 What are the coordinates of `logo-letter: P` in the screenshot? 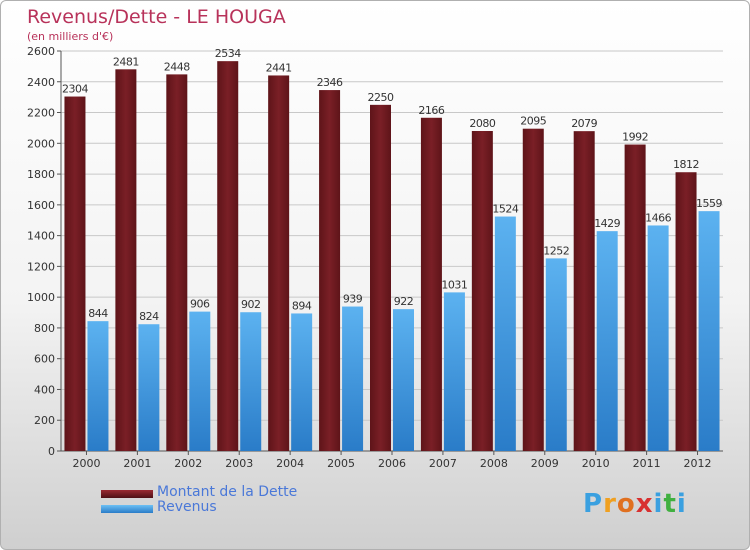 It's located at (593, 504).